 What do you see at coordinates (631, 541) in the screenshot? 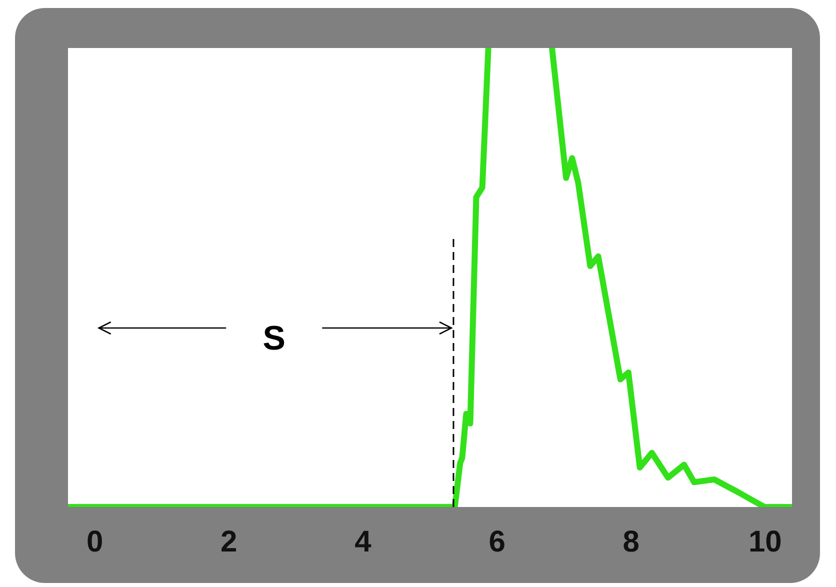
I see `x-tick-label: 8` at bounding box center [631, 541].